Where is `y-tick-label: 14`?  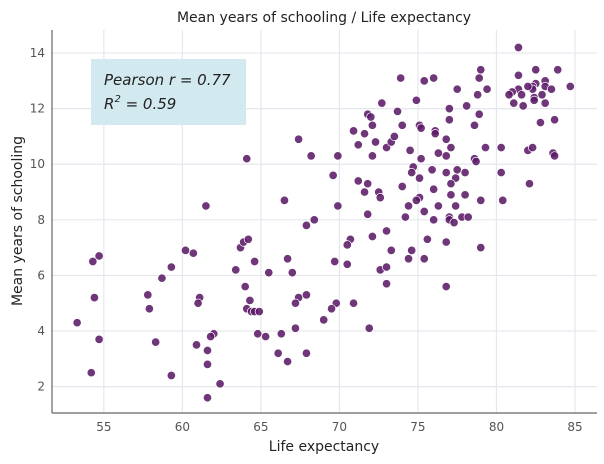
y-tick-label: 14 is located at coordinates (37, 53).